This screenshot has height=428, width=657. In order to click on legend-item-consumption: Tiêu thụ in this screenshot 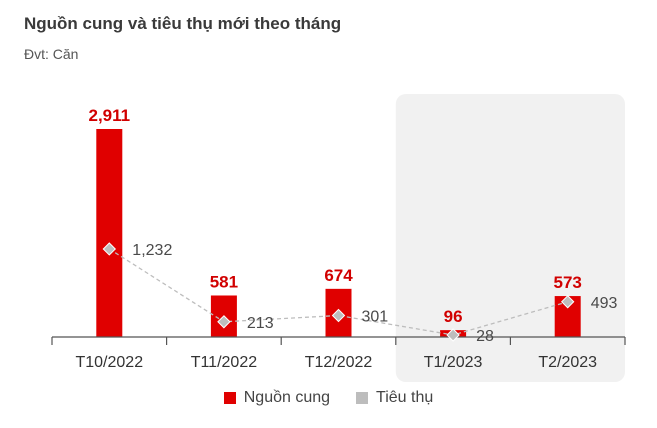, I will do `click(394, 398)`.